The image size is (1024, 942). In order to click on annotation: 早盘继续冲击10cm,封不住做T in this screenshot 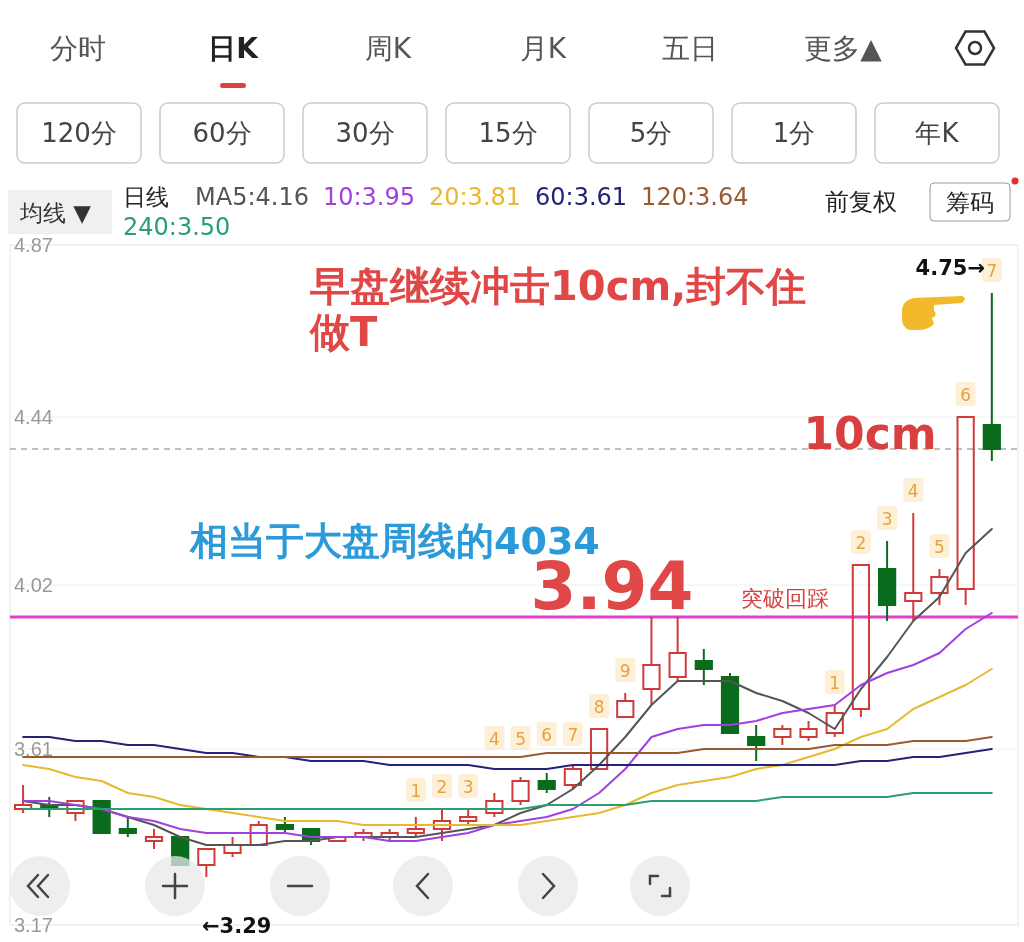, I will do `click(557, 309)`.